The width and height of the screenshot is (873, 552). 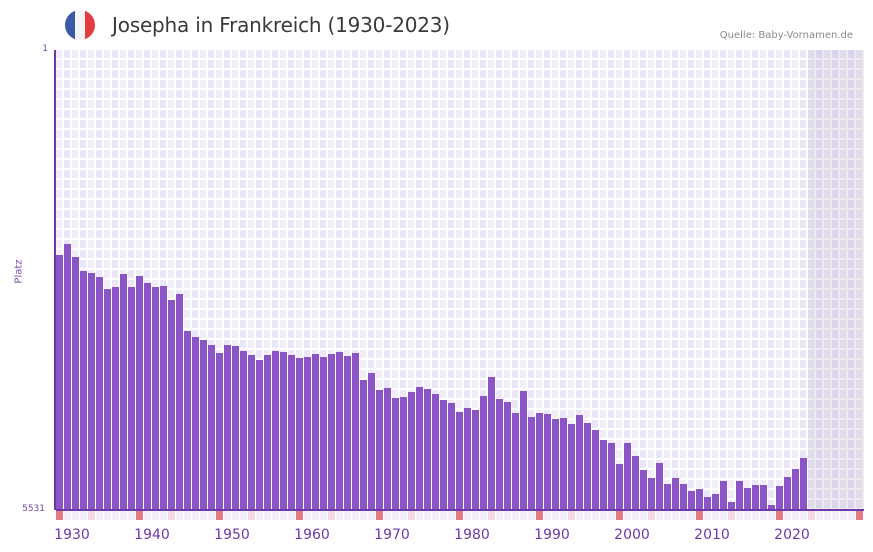 What do you see at coordinates (435, 451) in the screenshot?
I see `bar-1977` at bounding box center [435, 451].